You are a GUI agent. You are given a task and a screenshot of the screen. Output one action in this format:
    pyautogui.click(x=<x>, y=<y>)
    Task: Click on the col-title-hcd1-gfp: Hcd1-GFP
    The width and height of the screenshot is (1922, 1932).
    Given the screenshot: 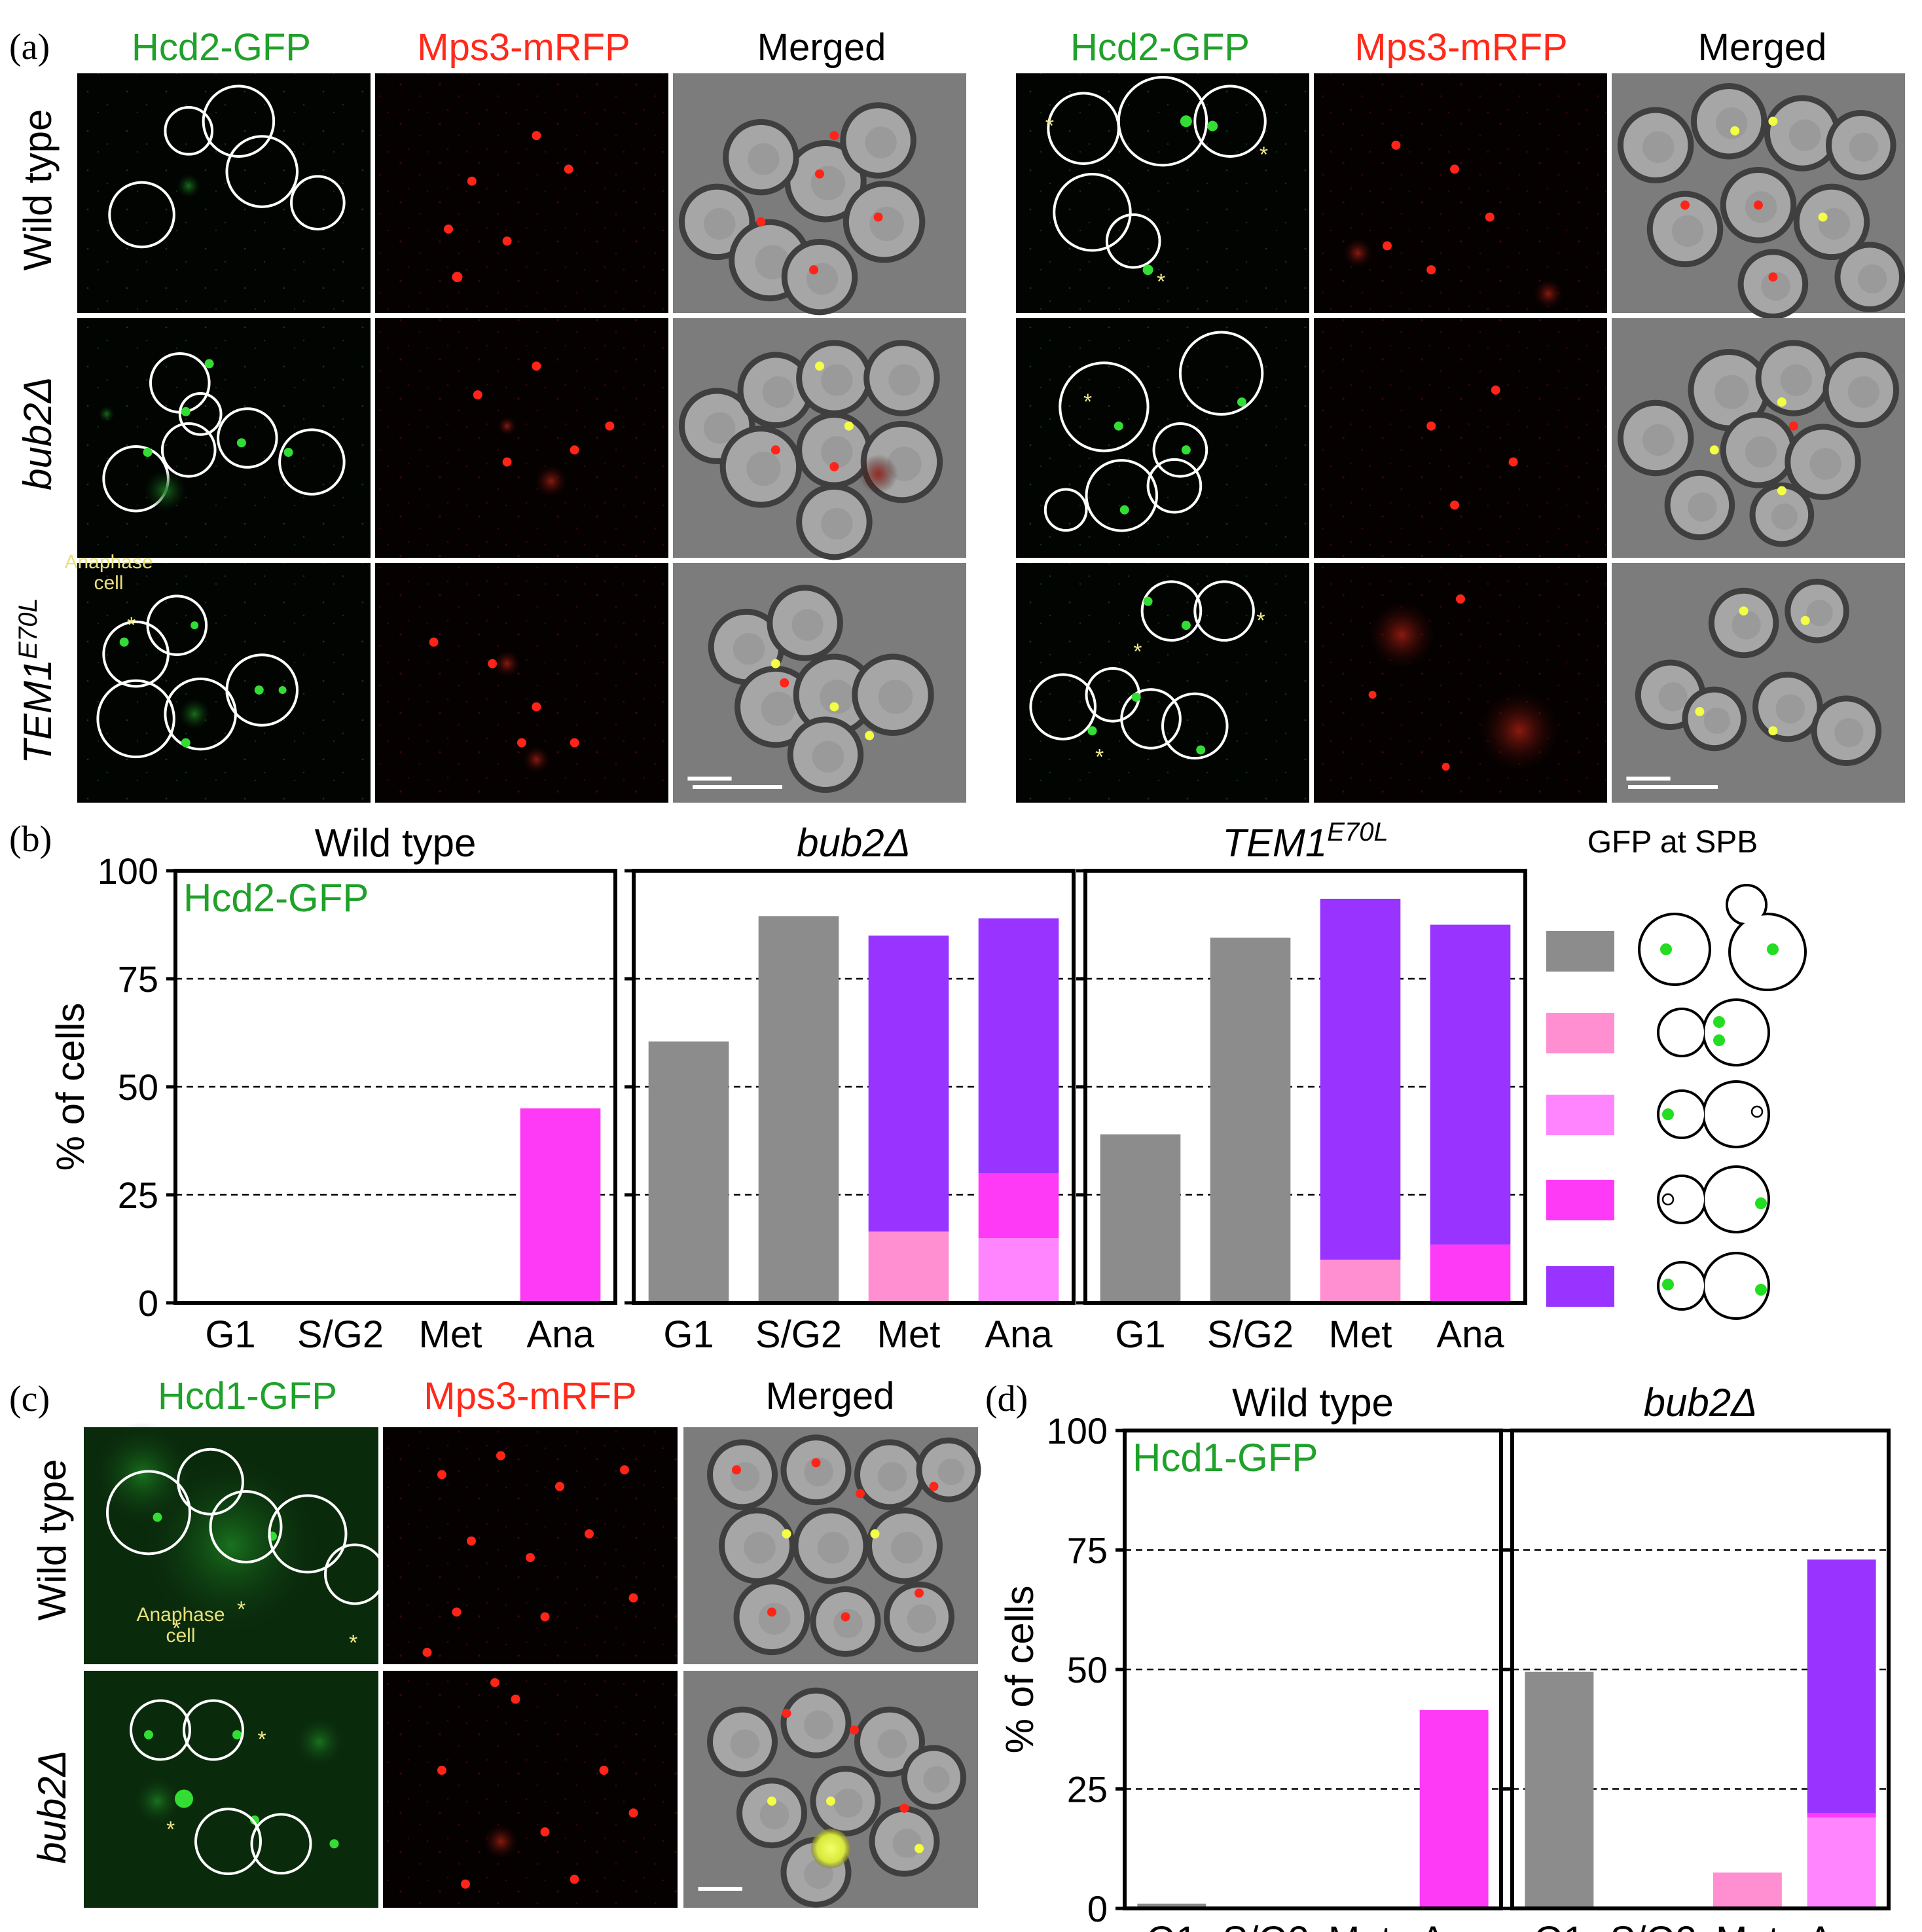 What is the action you would take?
    pyautogui.click(x=247, y=1396)
    